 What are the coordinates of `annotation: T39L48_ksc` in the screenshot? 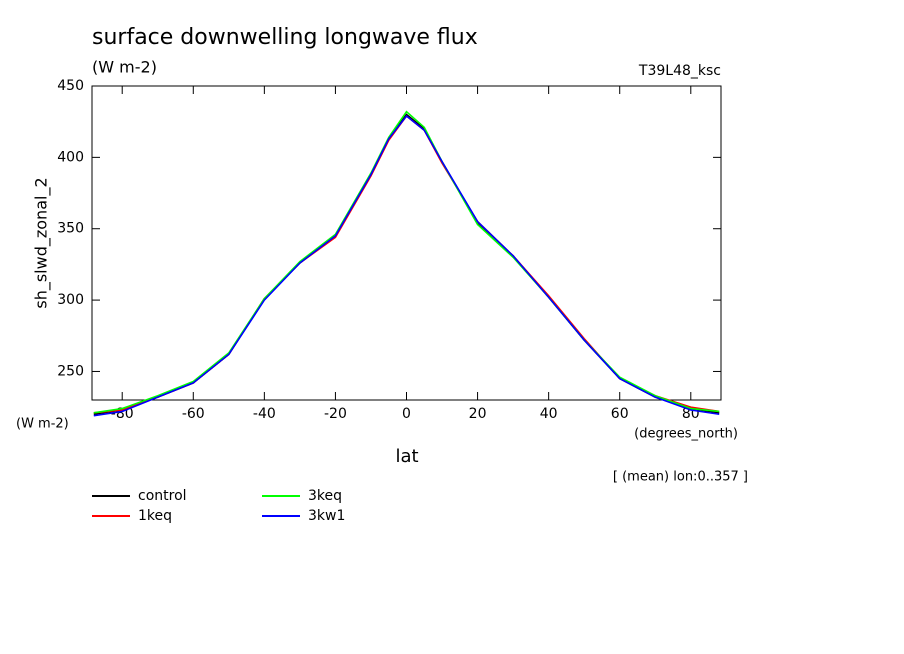 It's located at (679, 71).